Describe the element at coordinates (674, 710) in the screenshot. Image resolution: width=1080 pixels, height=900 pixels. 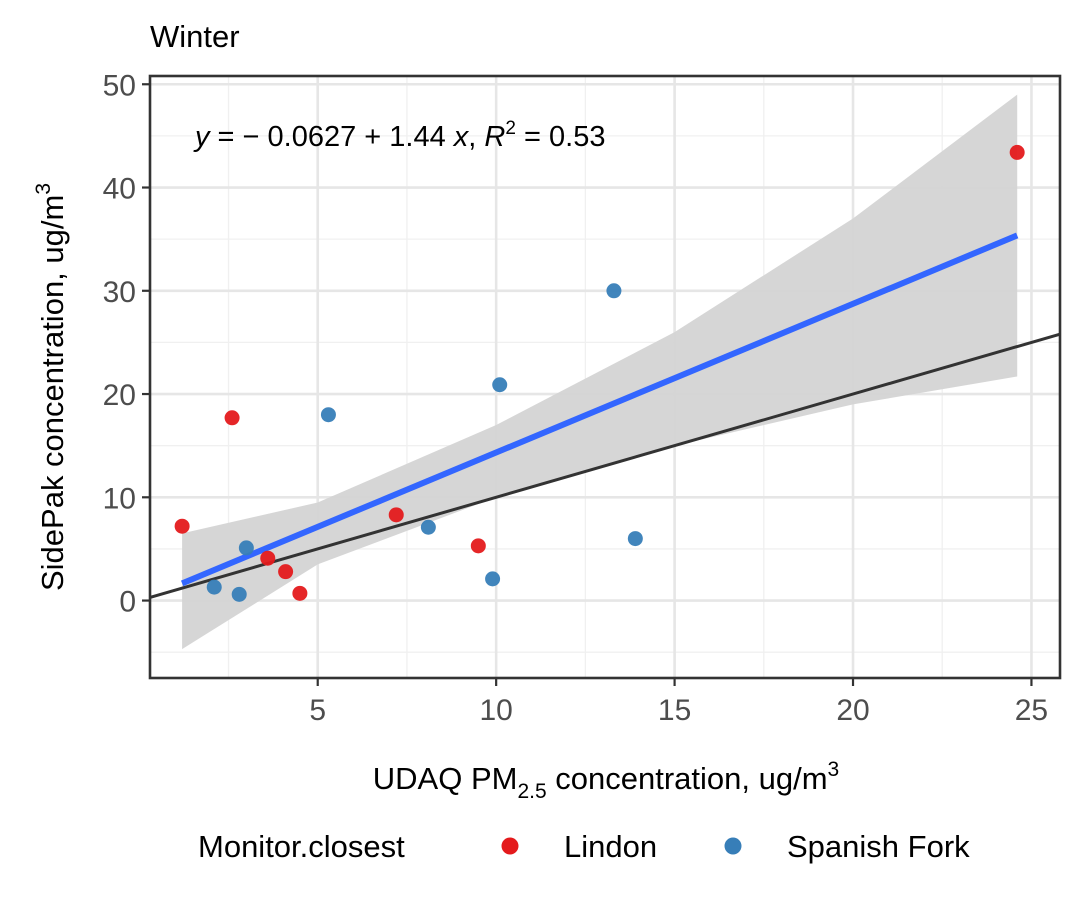
I see `x-tick-label: 15` at that location.